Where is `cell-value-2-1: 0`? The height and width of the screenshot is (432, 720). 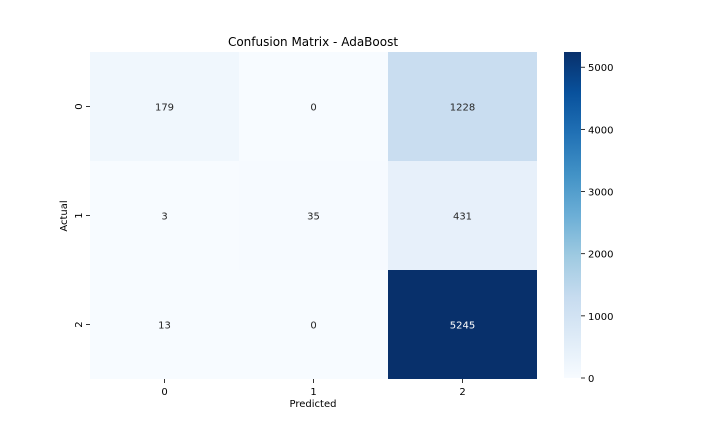 cell-value-2-1: 0 is located at coordinates (313, 326).